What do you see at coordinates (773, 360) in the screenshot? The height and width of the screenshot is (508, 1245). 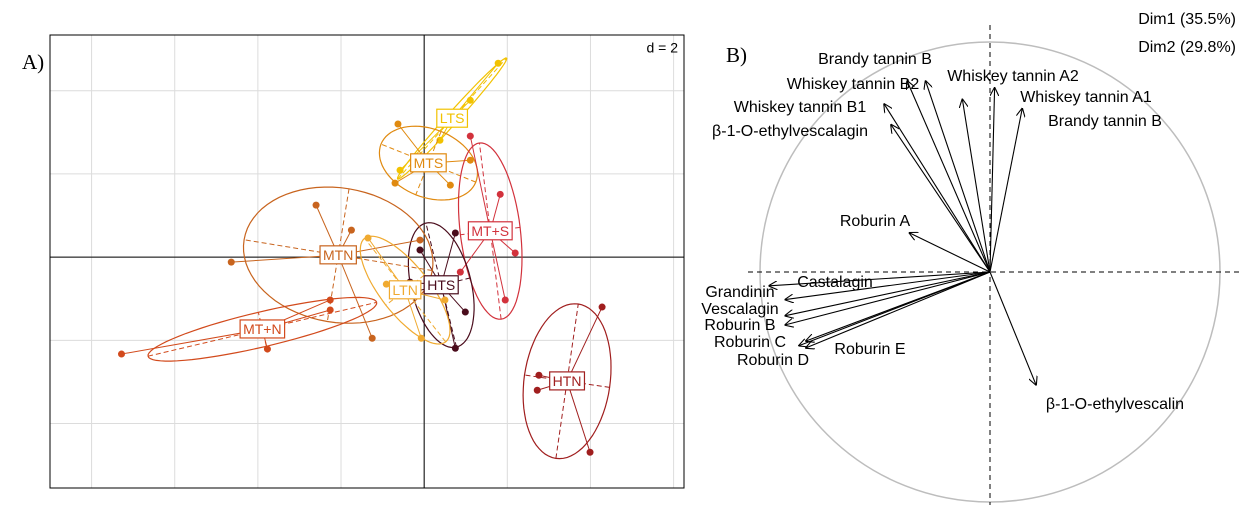 I see `arrow-label: Roburin D` at bounding box center [773, 360].